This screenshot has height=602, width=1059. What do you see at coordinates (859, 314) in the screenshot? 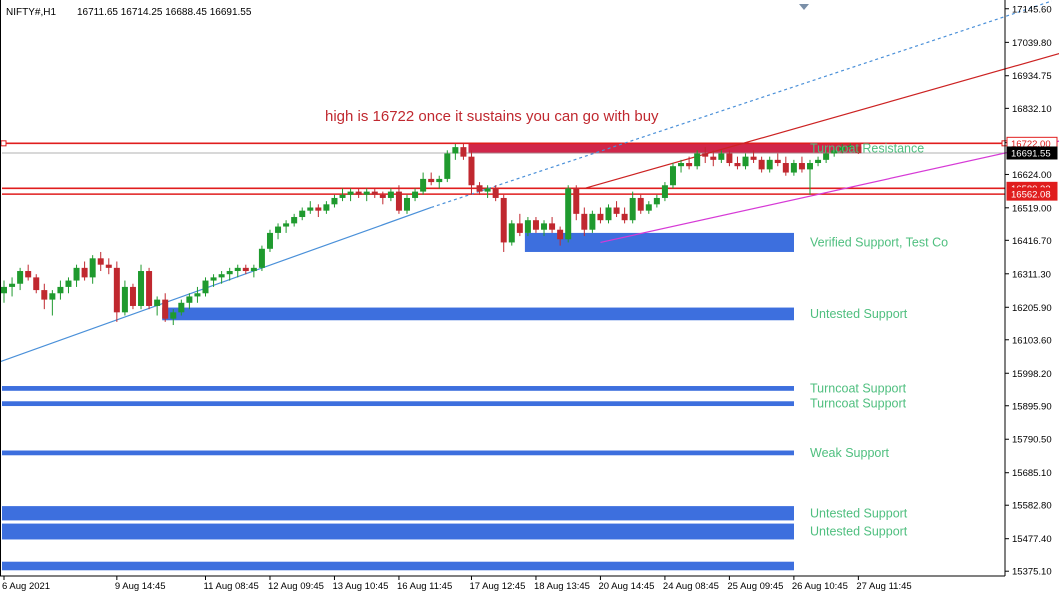
I see `zone-label-2: Untested Support` at bounding box center [859, 314].